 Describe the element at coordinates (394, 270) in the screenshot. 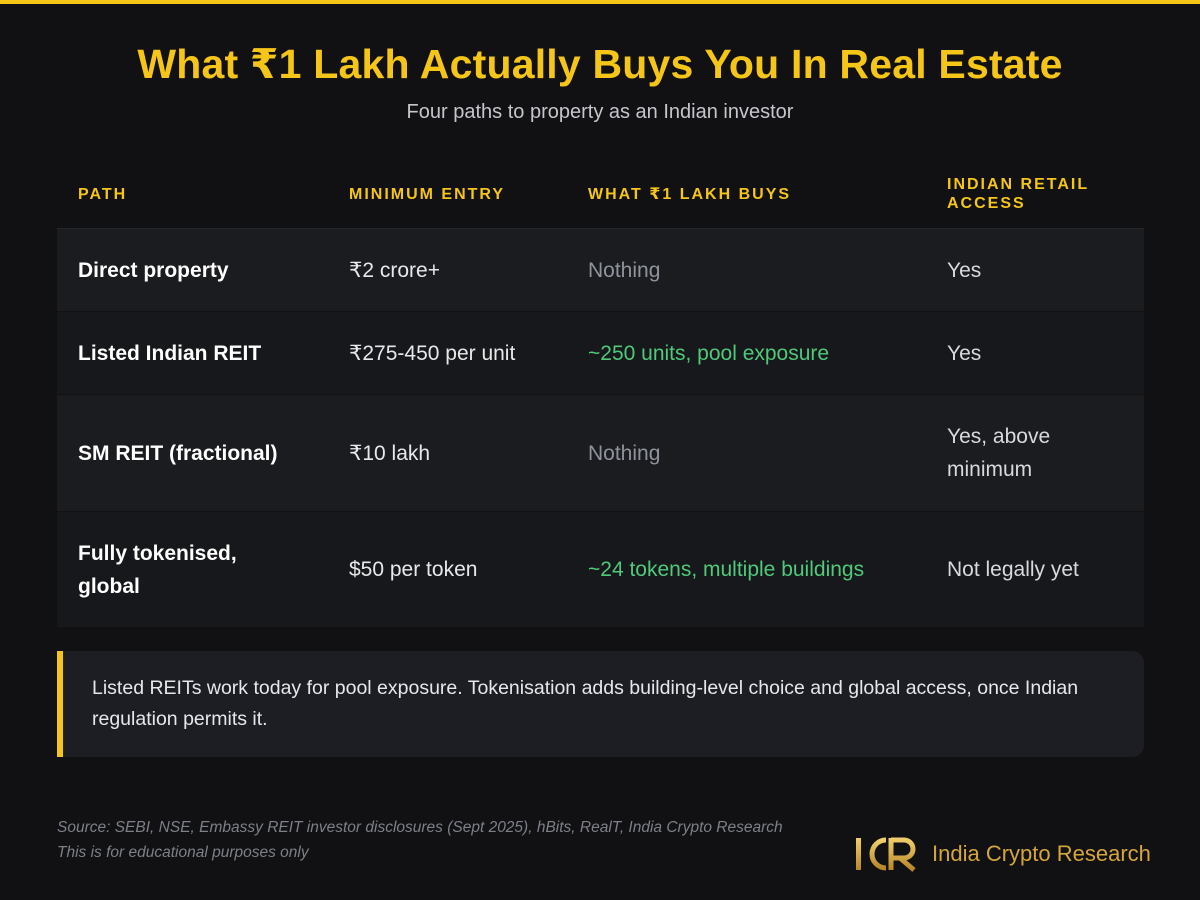

I see `minimum-entry-cell: ₹2 crore+` at that location.